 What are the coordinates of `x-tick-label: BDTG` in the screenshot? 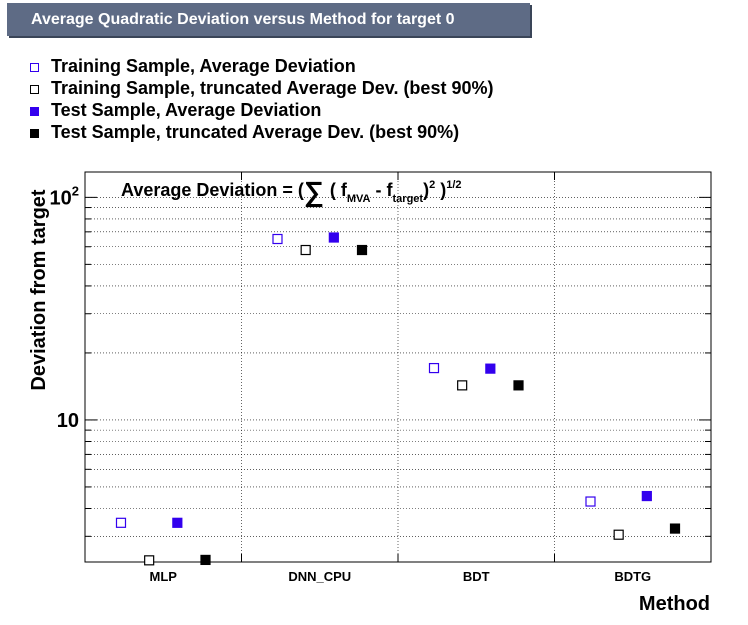 It's located at (632, 576).